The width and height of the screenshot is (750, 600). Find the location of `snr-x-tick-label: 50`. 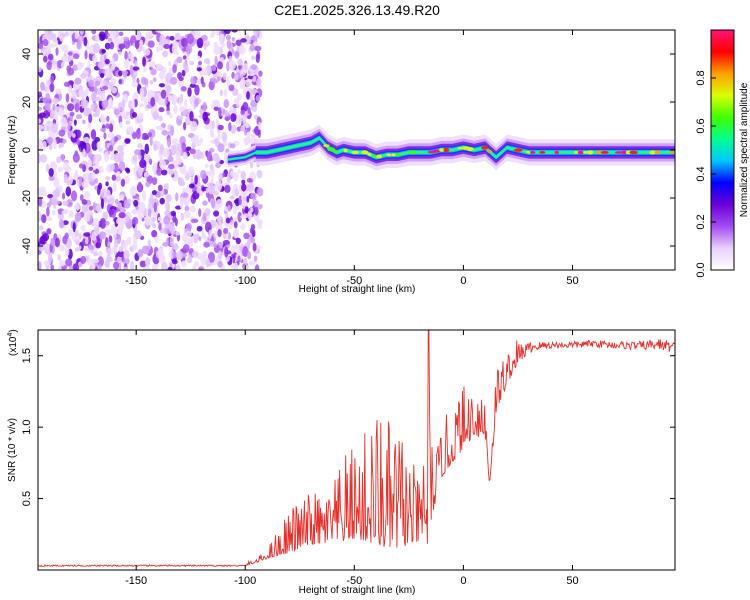

snr-x-tick-label: 50 is located at coordinates (572, 581).